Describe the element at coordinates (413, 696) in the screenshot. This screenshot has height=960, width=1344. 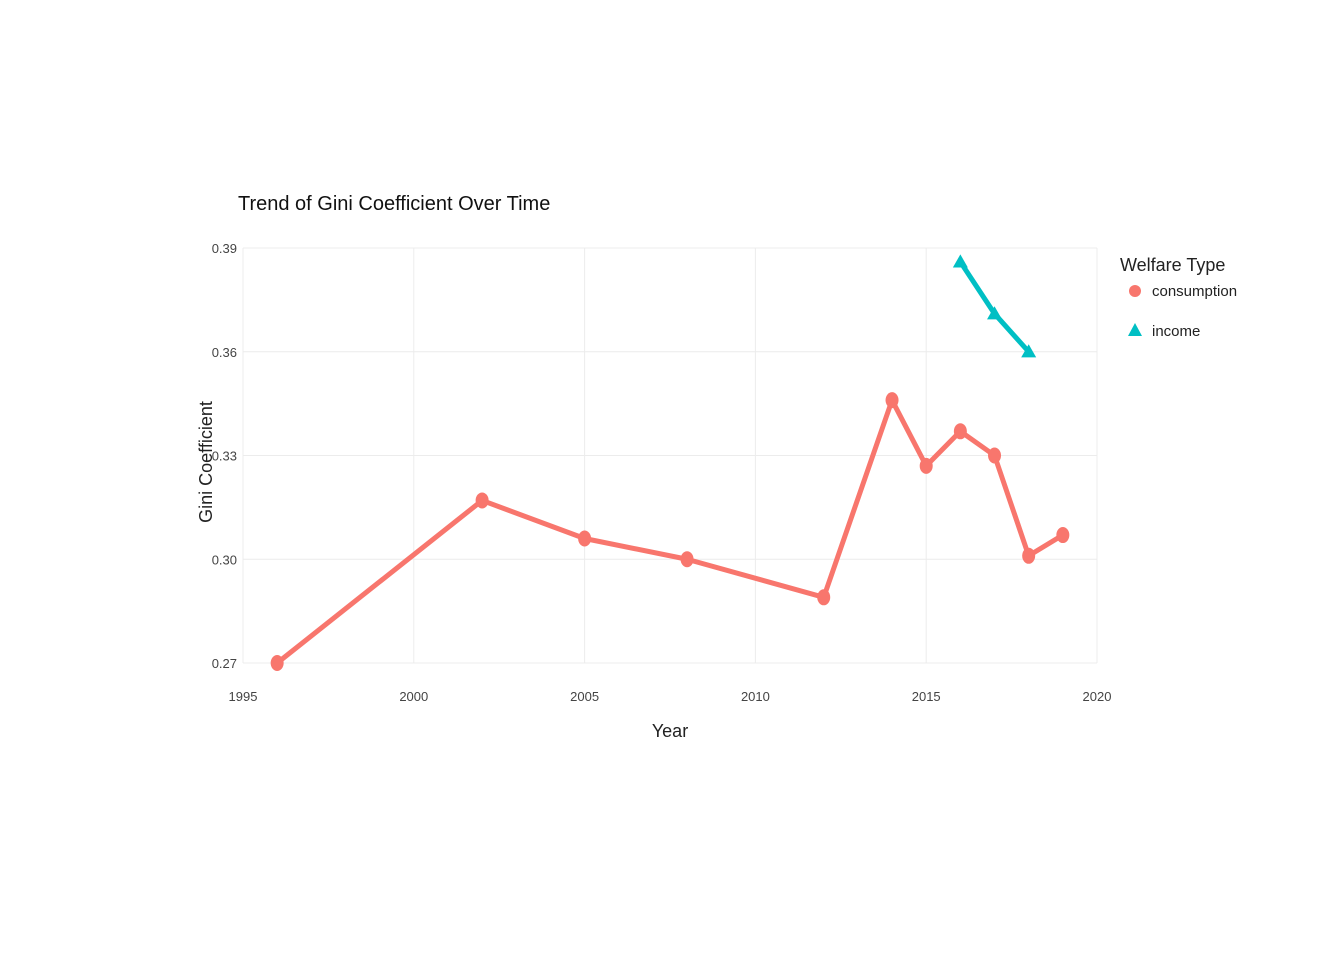
I see `x-tick-label: 2000` at that location.